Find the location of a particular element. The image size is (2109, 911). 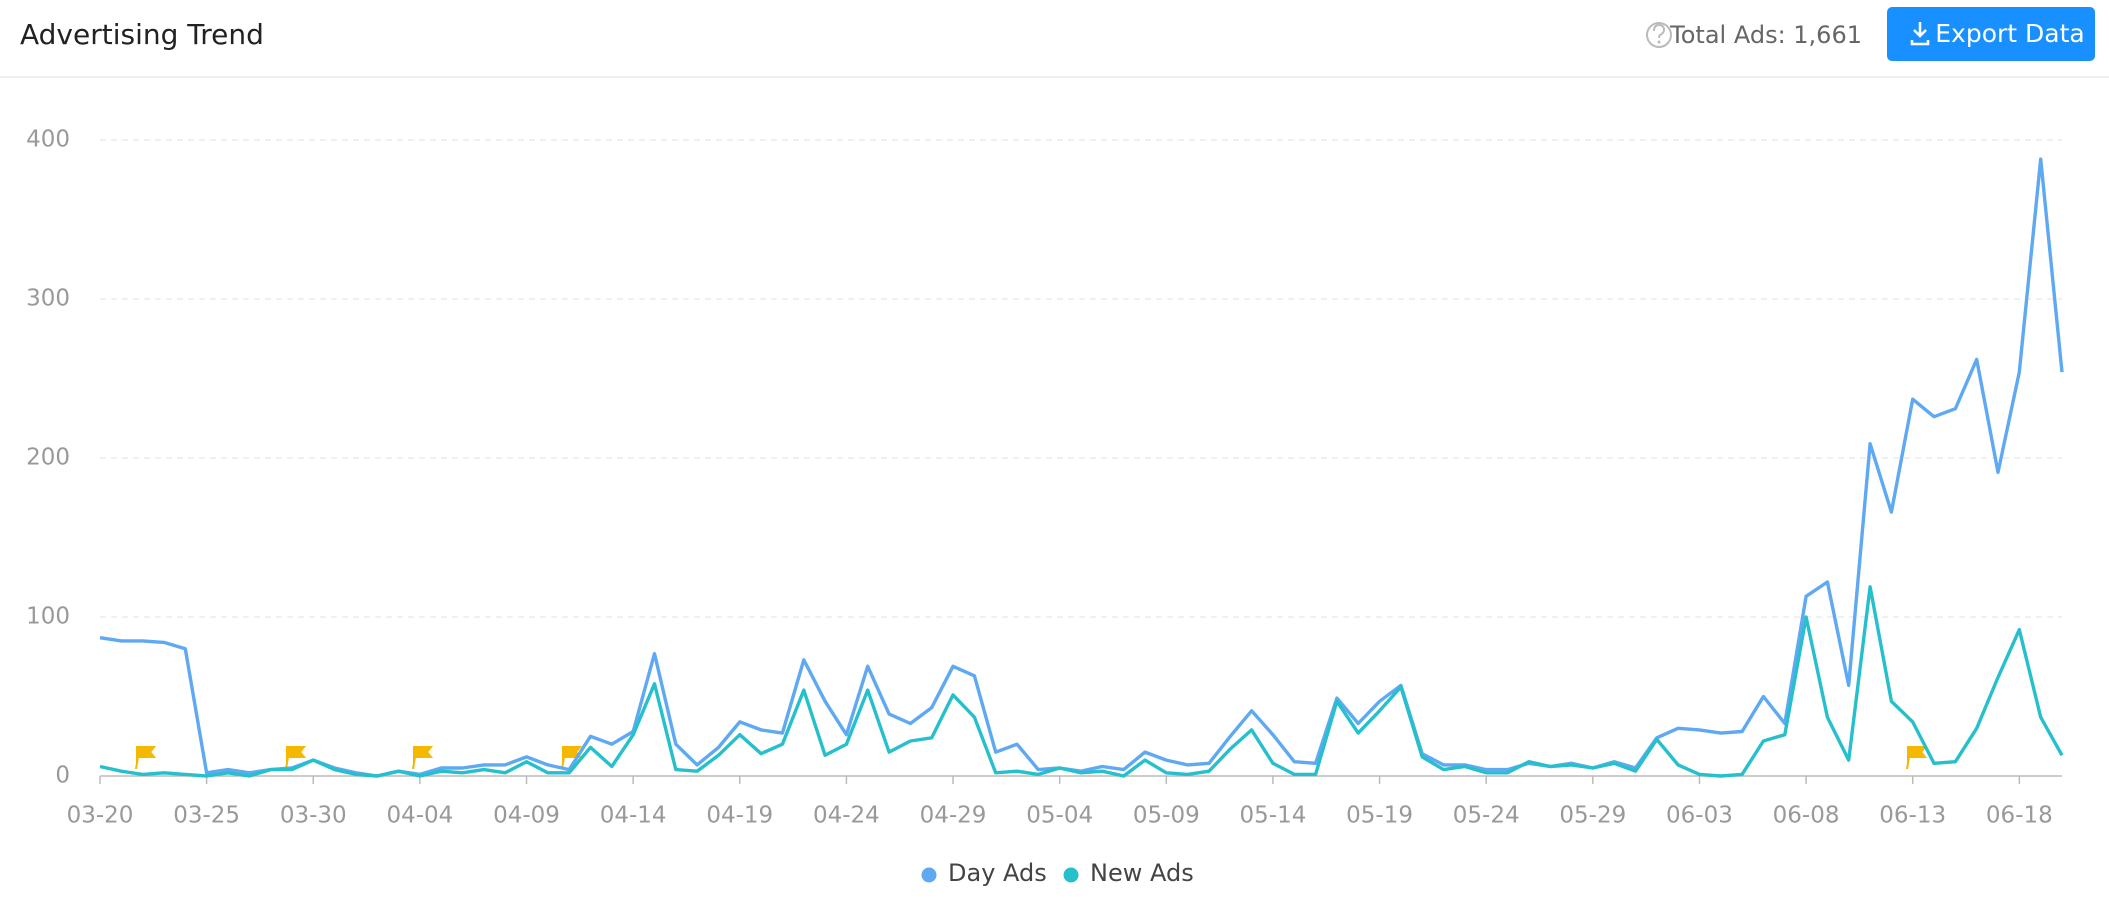

export-button: Export Data is located at coordinates (1991, 34).